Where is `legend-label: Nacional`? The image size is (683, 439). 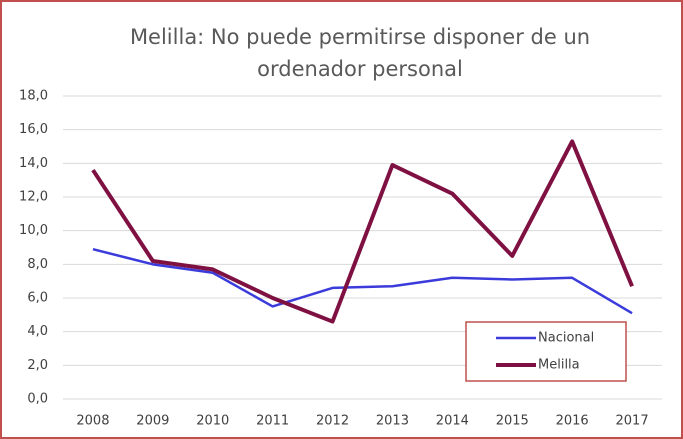 legend-label: Nacional is located at coordinates (566, 338).